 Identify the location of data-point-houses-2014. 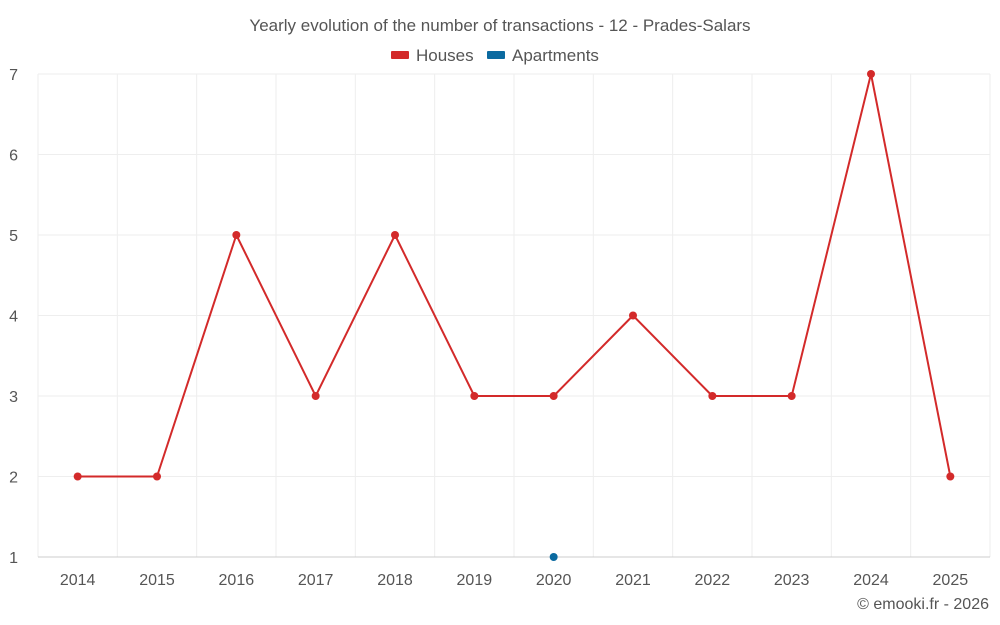
(77, 476).